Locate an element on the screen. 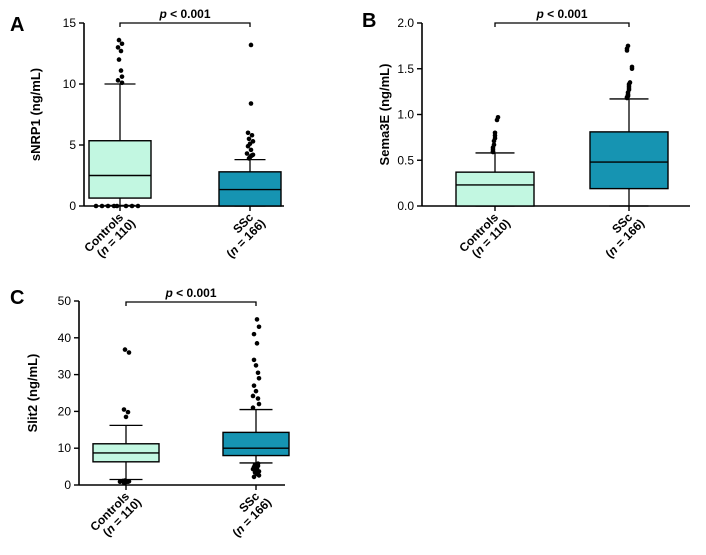 This screenshot has width=706, height=555. y-tick-label: 5 is located at coordinates (72, 145).